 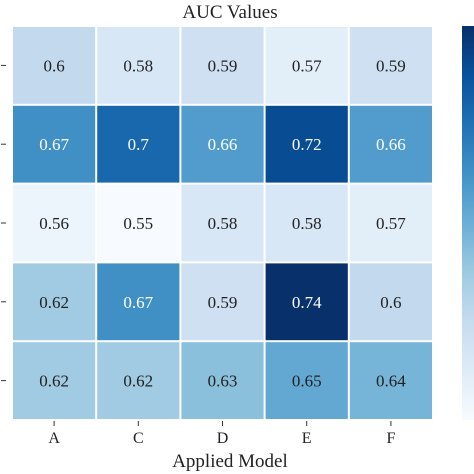 I want to click on x-tick-label: D, so click(x=223, y=438).